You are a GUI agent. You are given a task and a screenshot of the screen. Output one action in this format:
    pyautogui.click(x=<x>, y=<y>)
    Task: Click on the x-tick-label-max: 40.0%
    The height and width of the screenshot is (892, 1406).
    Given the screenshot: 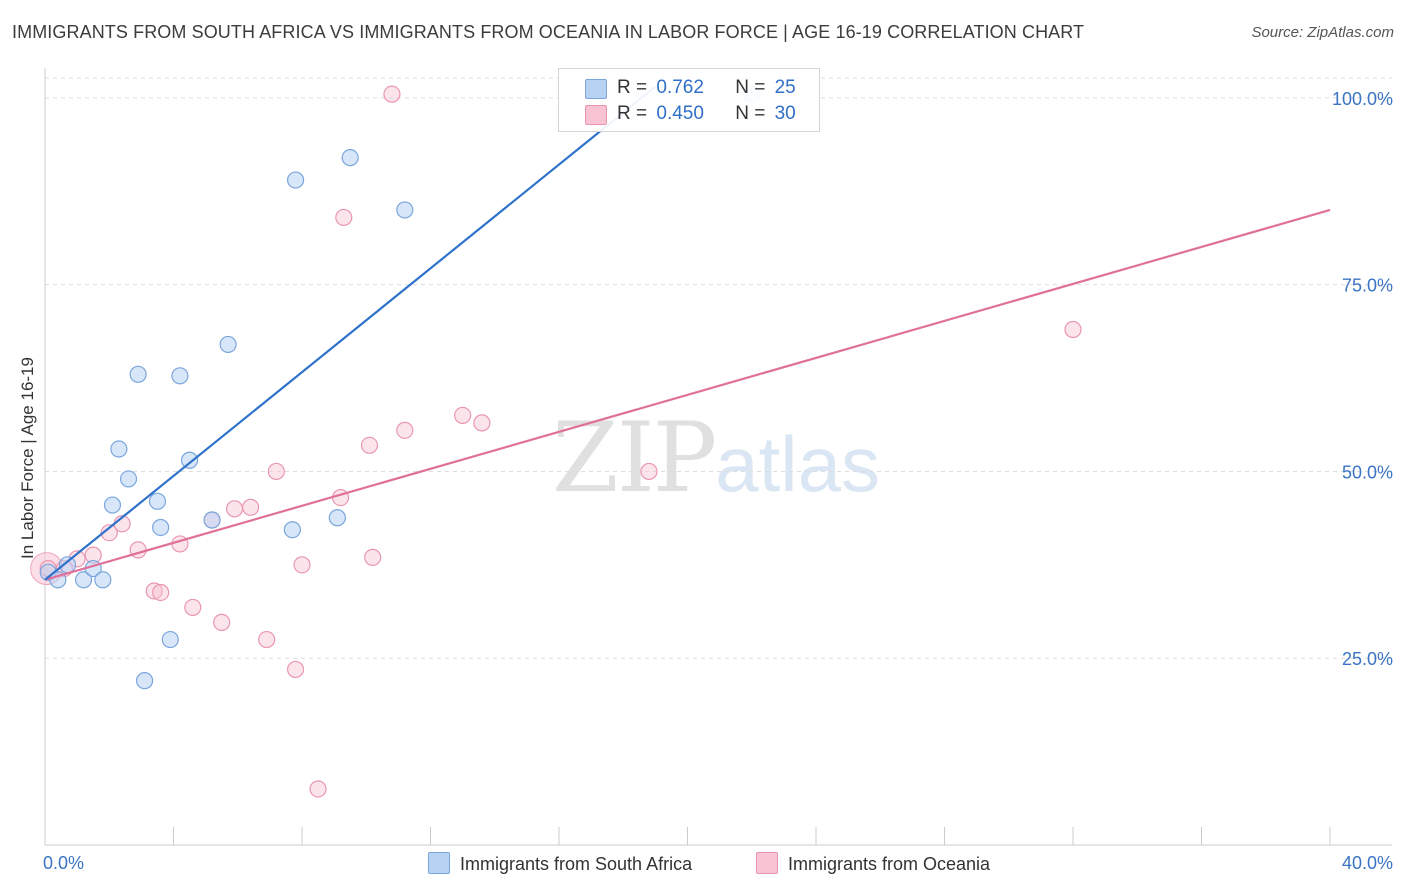 What is the action you would take?
    pyautogui.click(x=1367, y=863)
    